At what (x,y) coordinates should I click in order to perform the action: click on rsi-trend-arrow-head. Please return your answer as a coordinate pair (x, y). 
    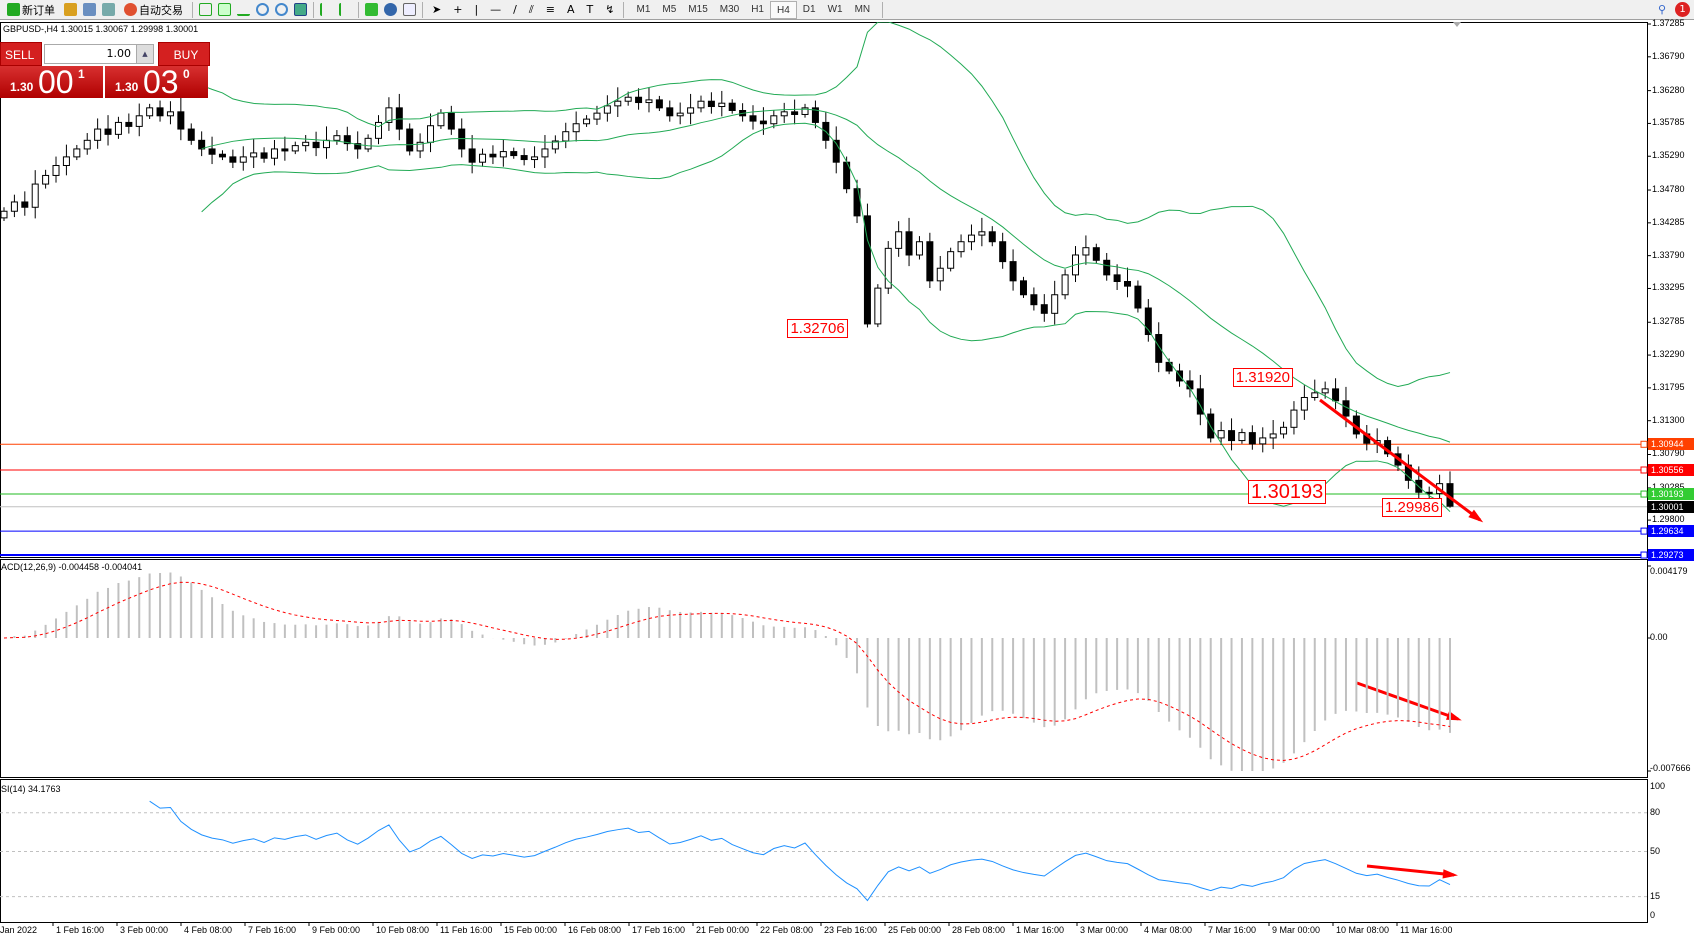
    Looking at the image, I should click on (1450, 874).